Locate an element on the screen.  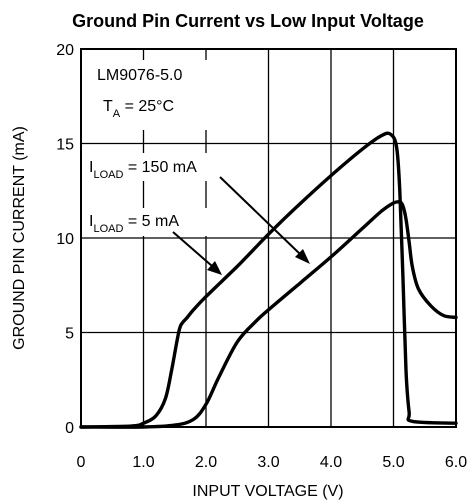
series-5ma-pointer-line is located at coordinates (192, 249).